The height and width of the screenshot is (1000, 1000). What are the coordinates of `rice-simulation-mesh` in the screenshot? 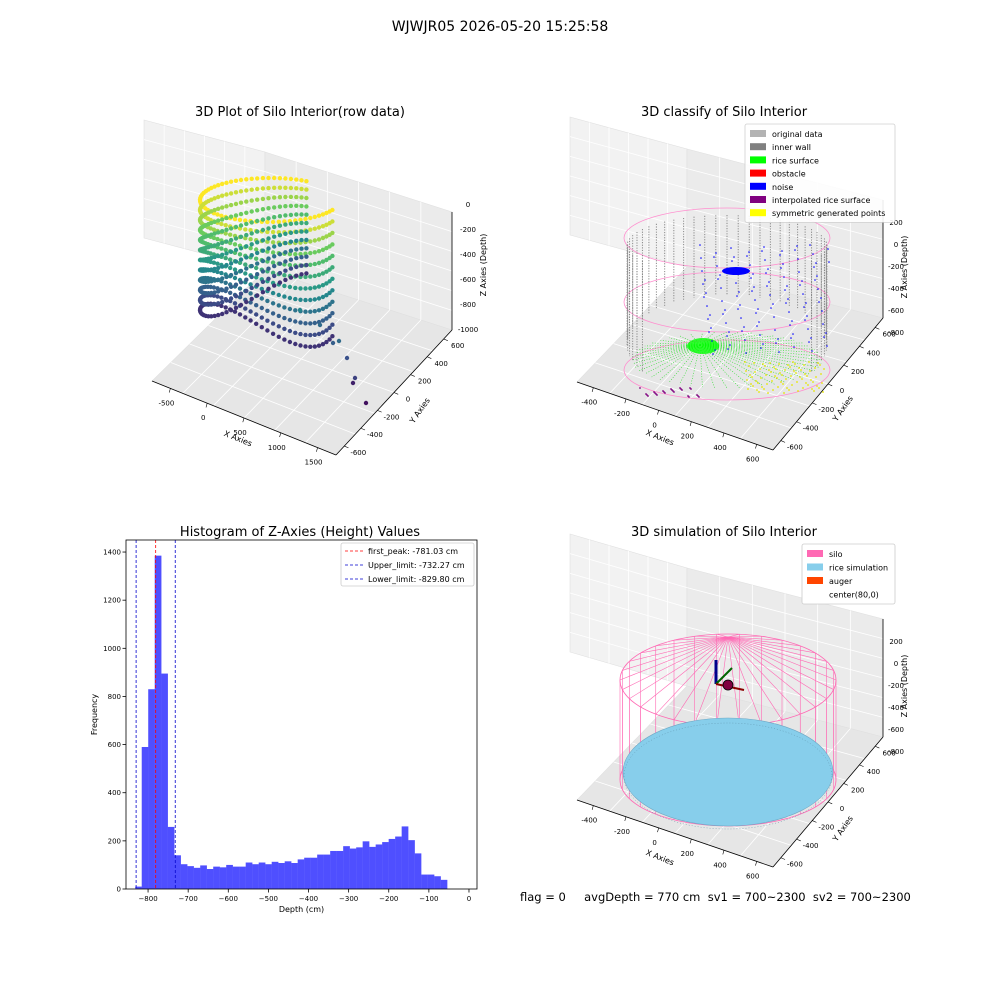 It's located at (728, 776).